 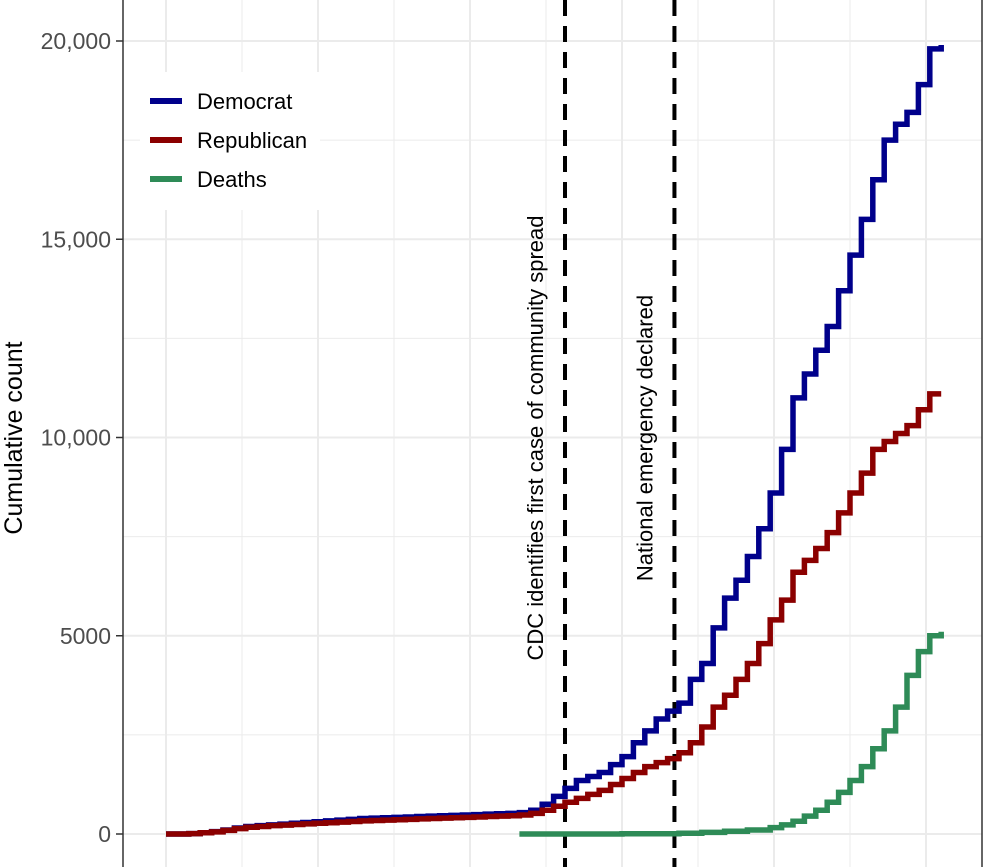 I want to click on y-tick-label: 5000, so click(x=85, y=636).